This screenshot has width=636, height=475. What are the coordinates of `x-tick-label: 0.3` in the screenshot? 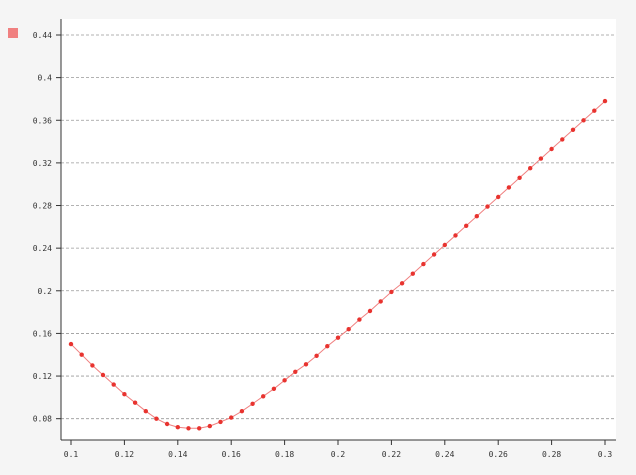 It's located at (605, 454).